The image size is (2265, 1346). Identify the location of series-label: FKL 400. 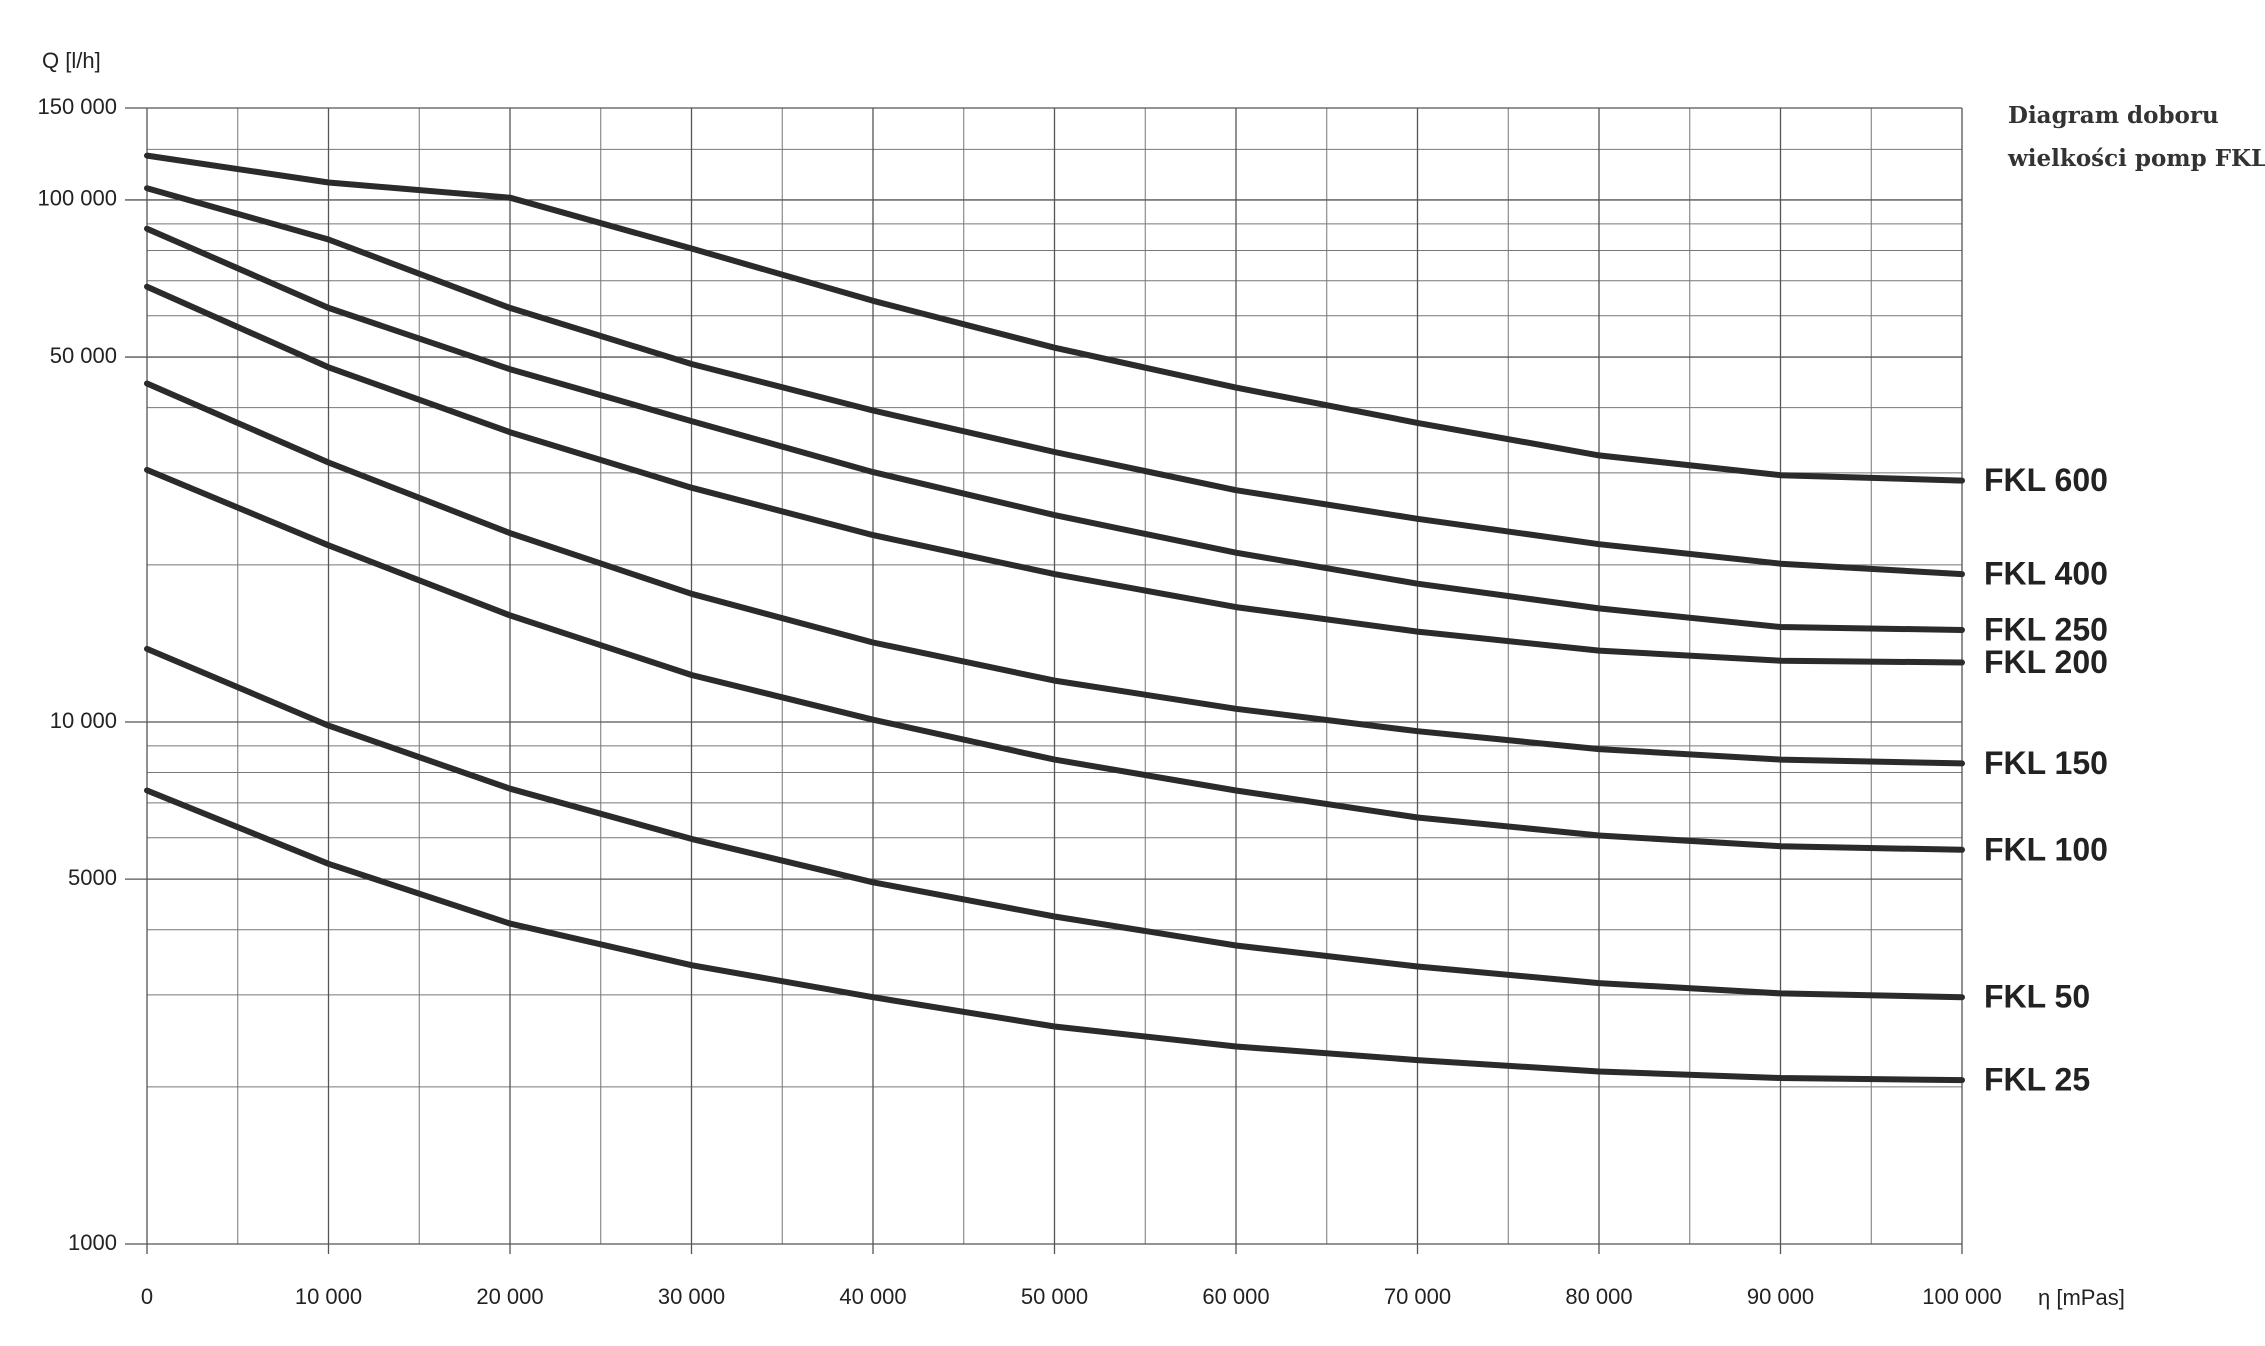
(2046, 574).